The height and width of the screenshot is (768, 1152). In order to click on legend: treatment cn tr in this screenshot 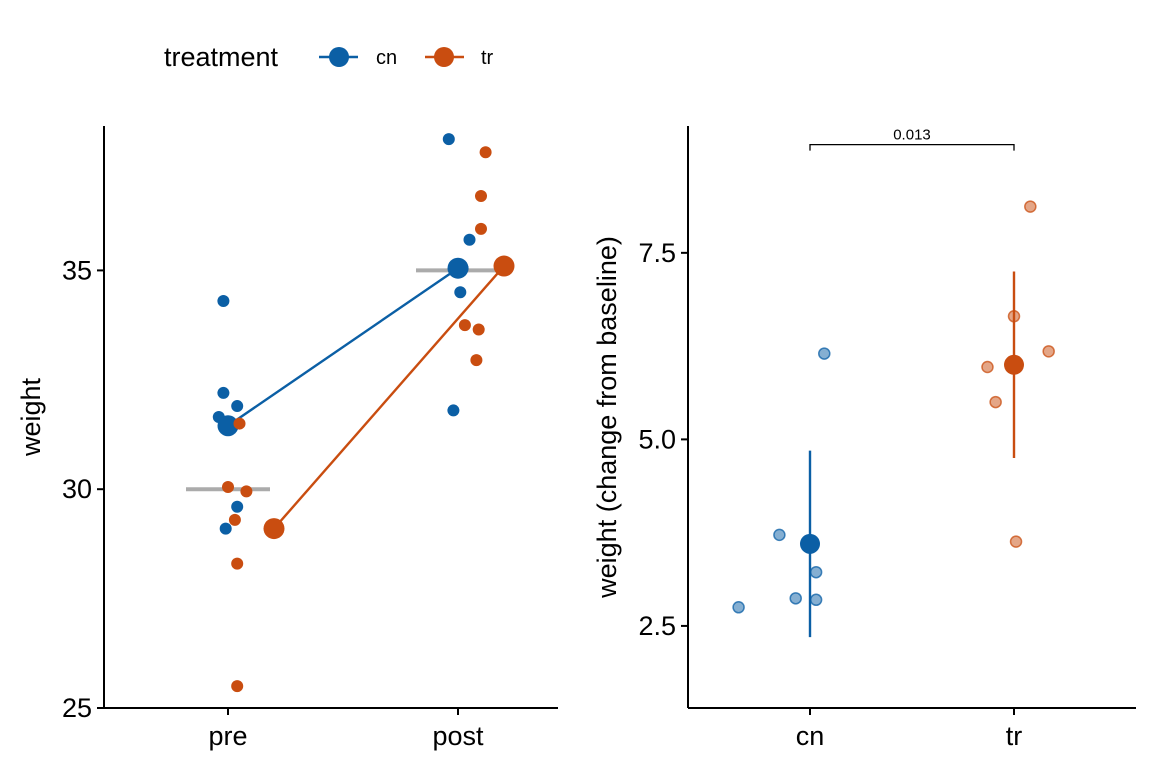, I will do `click(329, 57)`.